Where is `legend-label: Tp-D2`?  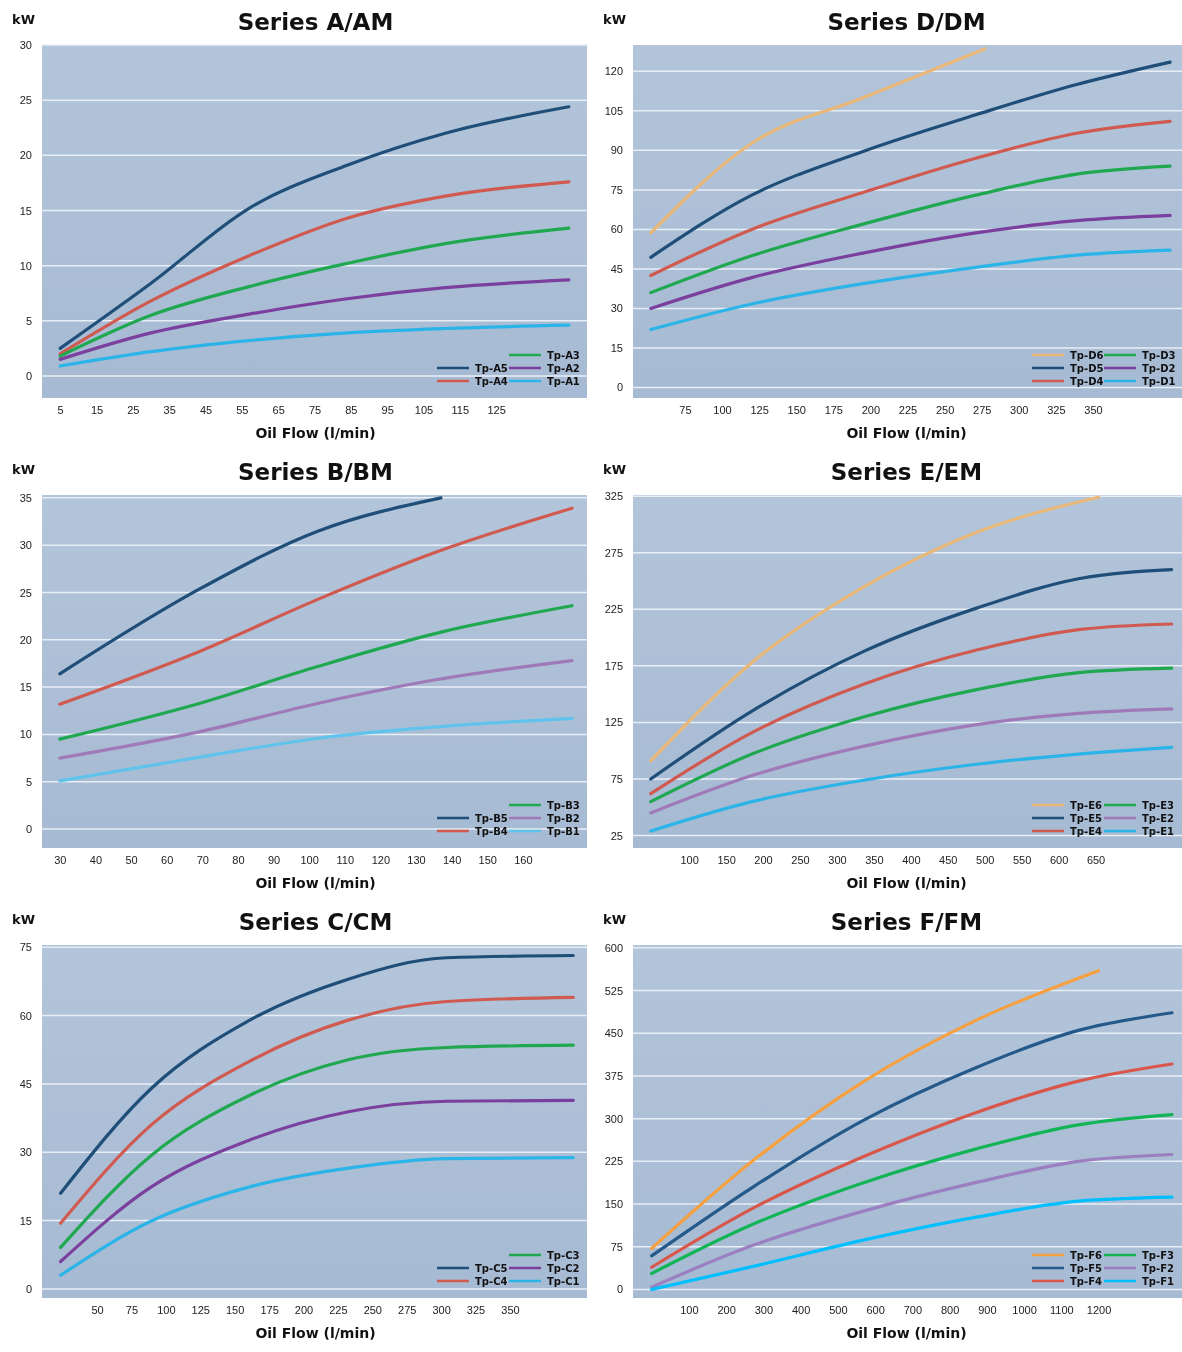 legend-label: Tp-D2 is located at coordinates (1159, 368).